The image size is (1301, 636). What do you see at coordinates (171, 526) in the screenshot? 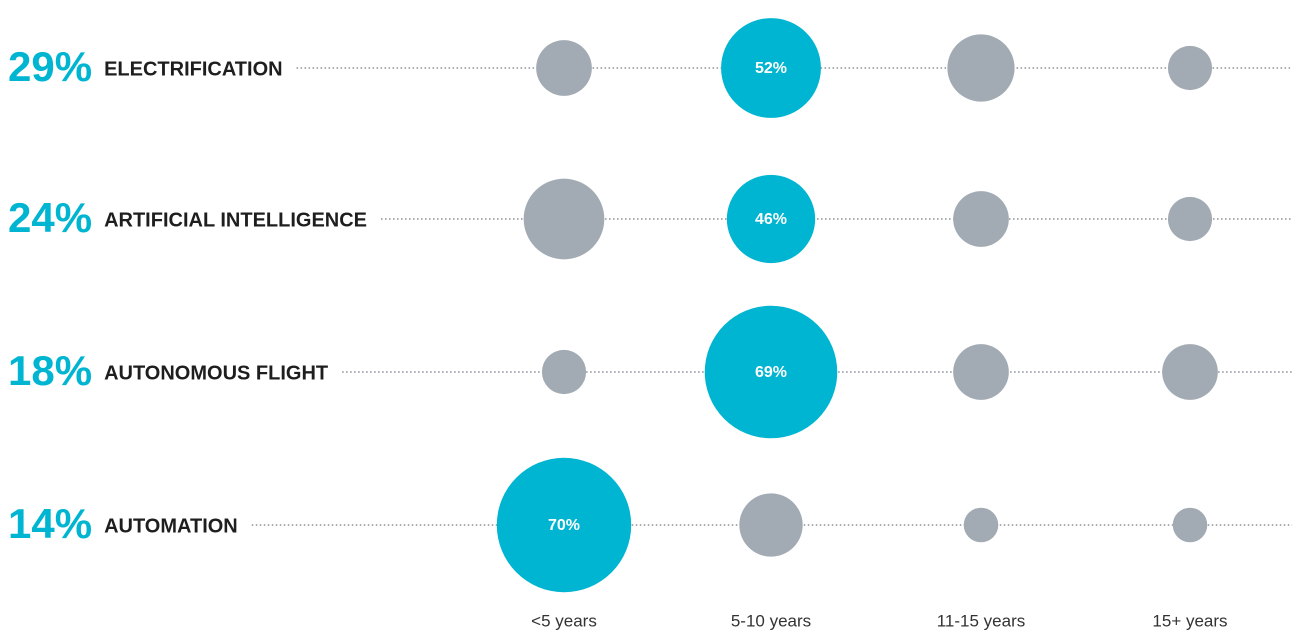
I see `row-label: AUTOMATION` at bounding box center [171, 526].